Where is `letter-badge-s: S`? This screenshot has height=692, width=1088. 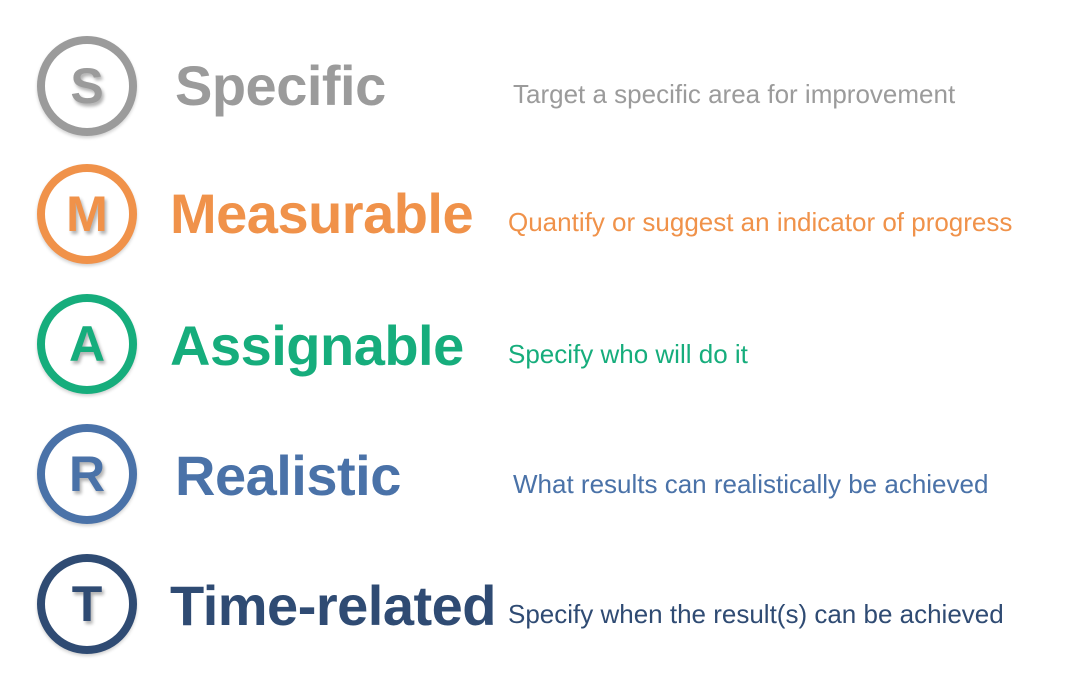 letter-badge-s: S is located at coordinates (87, 86).